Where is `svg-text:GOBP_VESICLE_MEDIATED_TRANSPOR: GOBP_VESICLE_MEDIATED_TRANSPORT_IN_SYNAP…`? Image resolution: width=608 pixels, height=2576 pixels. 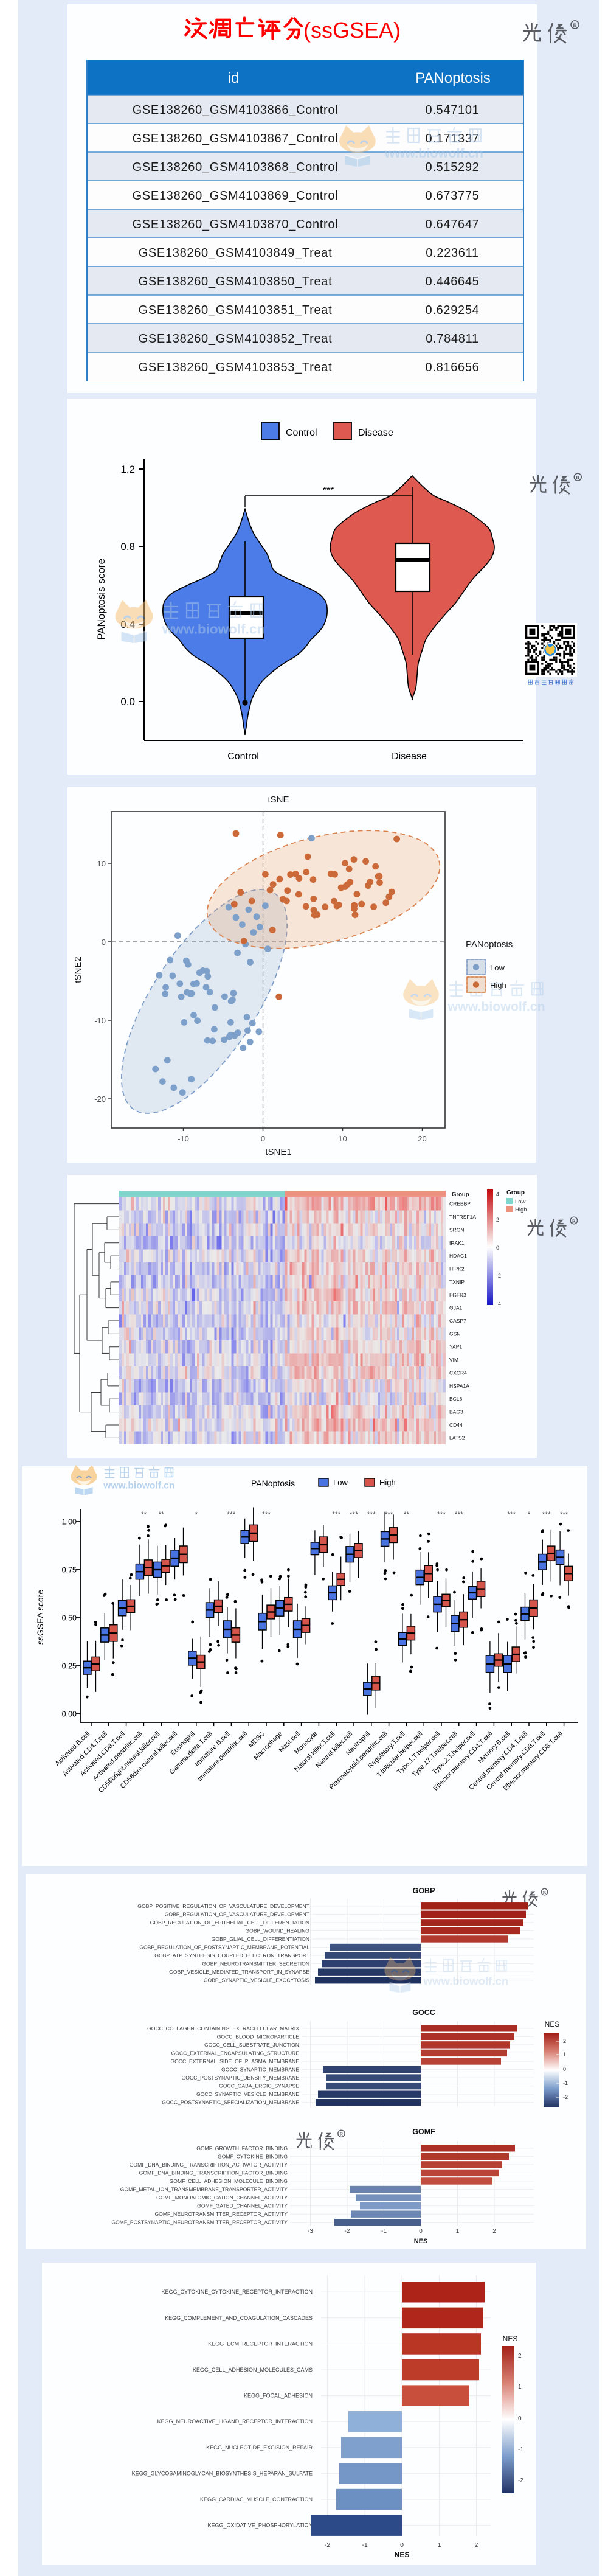
svg-text:GOBP_VESICLE_MEDIATED_TRANSPOR: GOBP_VESICLE_MEDIATED_TRANSPORT_IN_SYNAP… is located at coordinates (239, 1972).